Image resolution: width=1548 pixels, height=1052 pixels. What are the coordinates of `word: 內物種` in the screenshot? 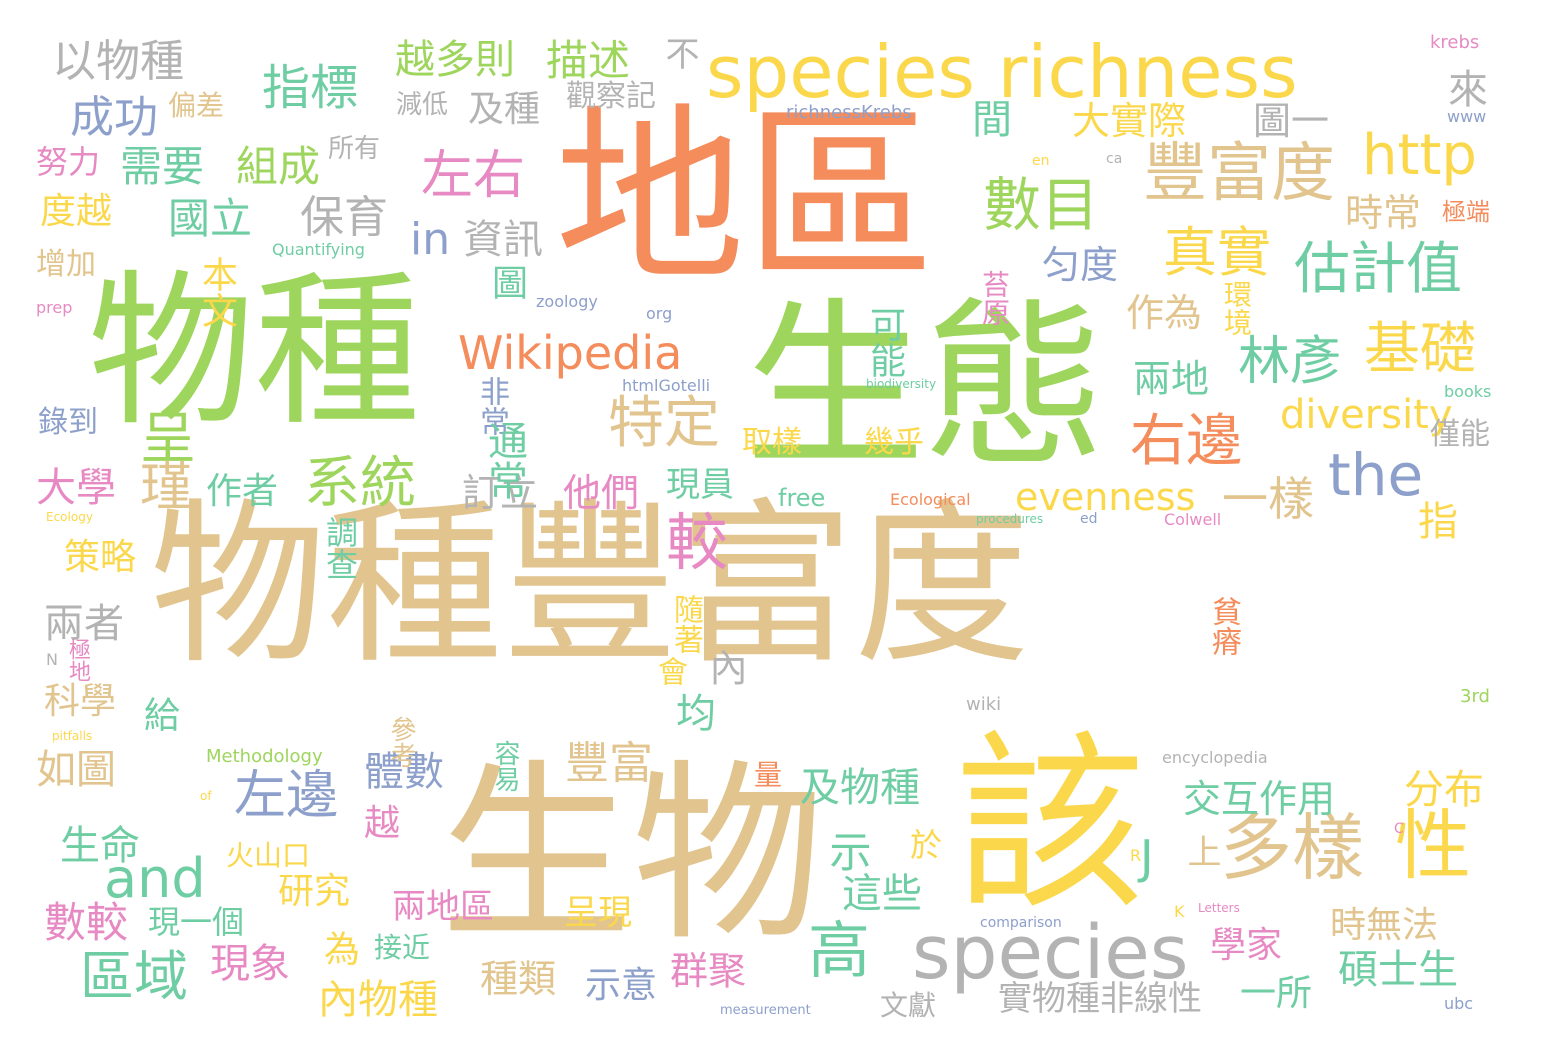 It's located at (378, 1000).